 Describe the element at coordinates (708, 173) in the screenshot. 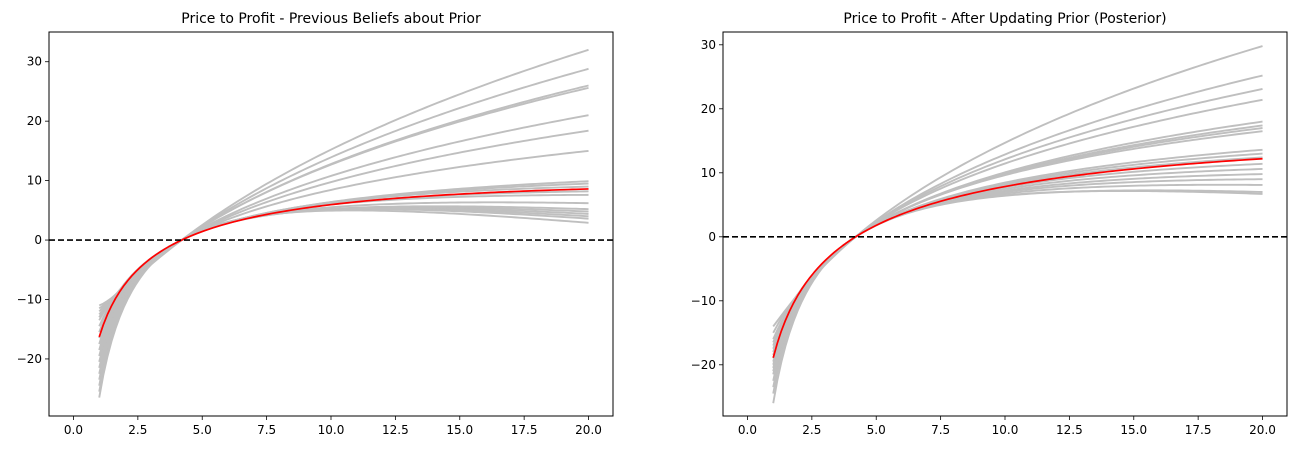

I see `right-ytick-label: 10` at that location.